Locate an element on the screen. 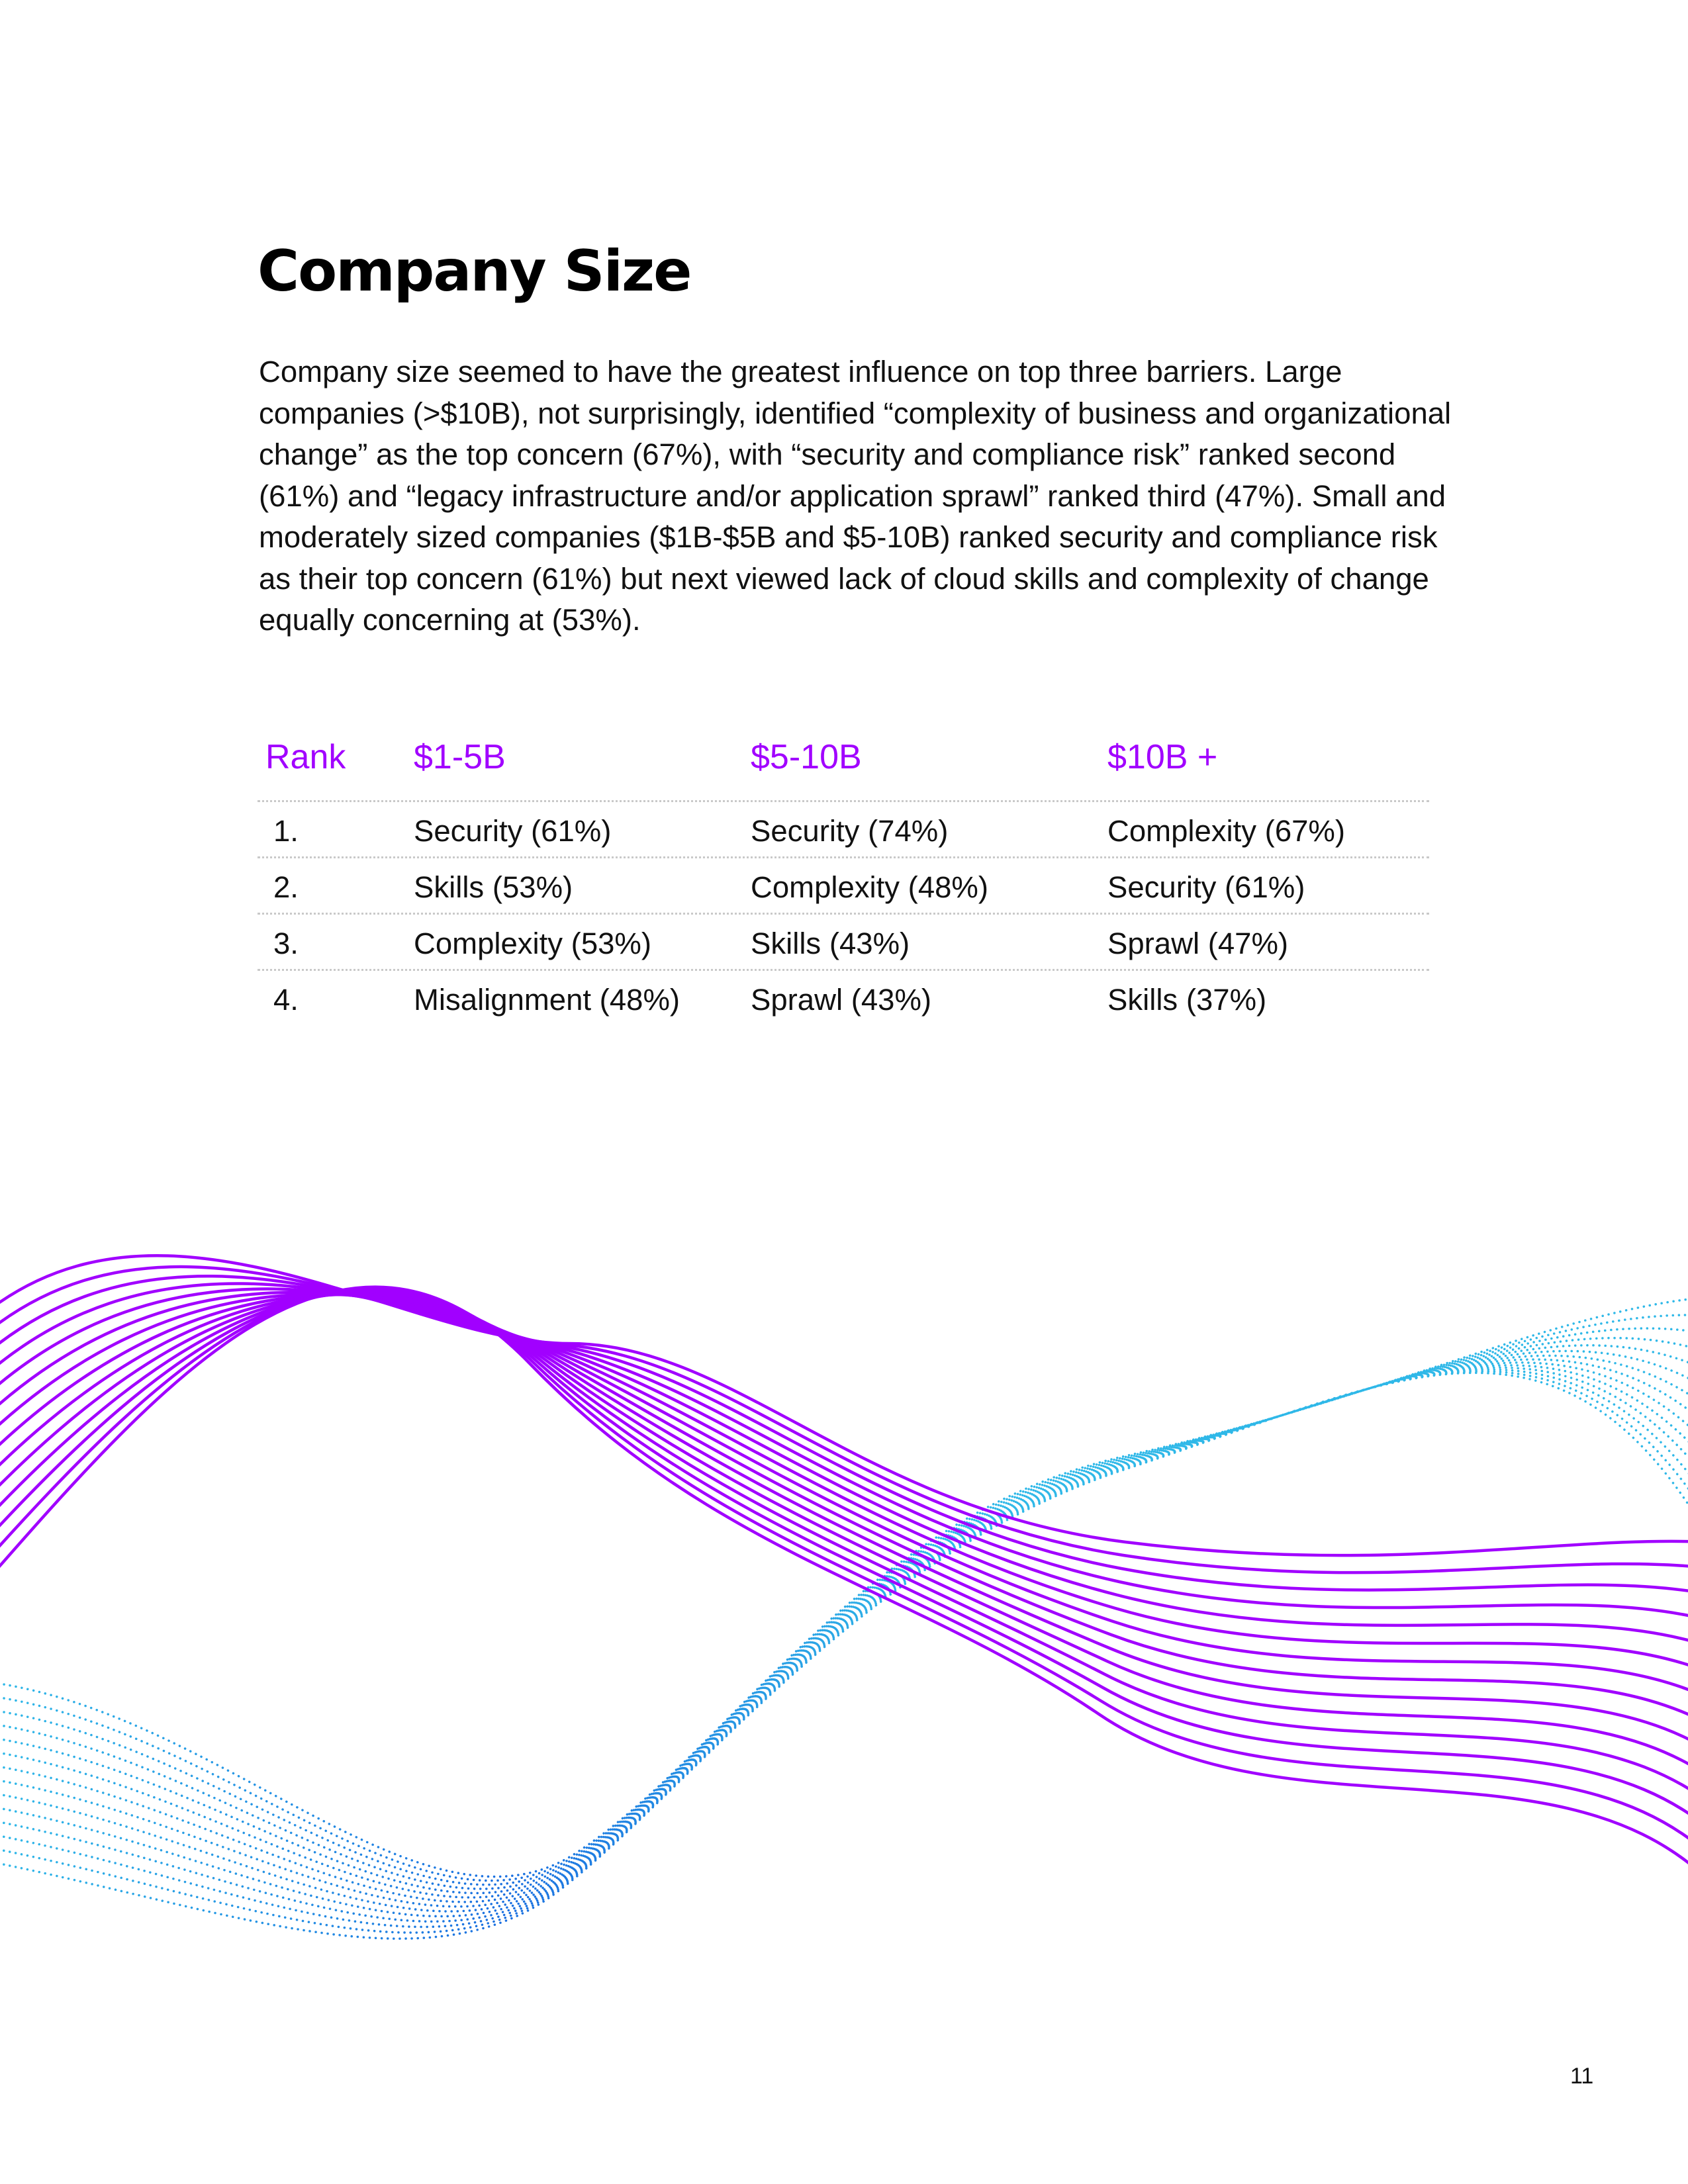 This screenshot has height=2184, width=1688. table-cell: Complexity (48%) is located at coordinates (870, 887).